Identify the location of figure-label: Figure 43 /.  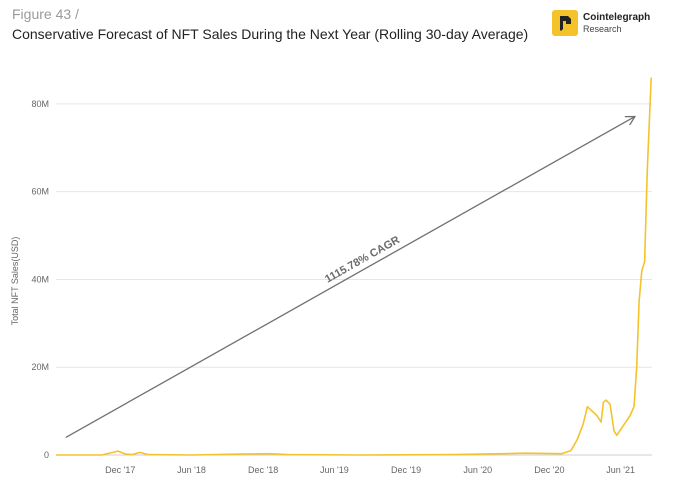
(45, 14).